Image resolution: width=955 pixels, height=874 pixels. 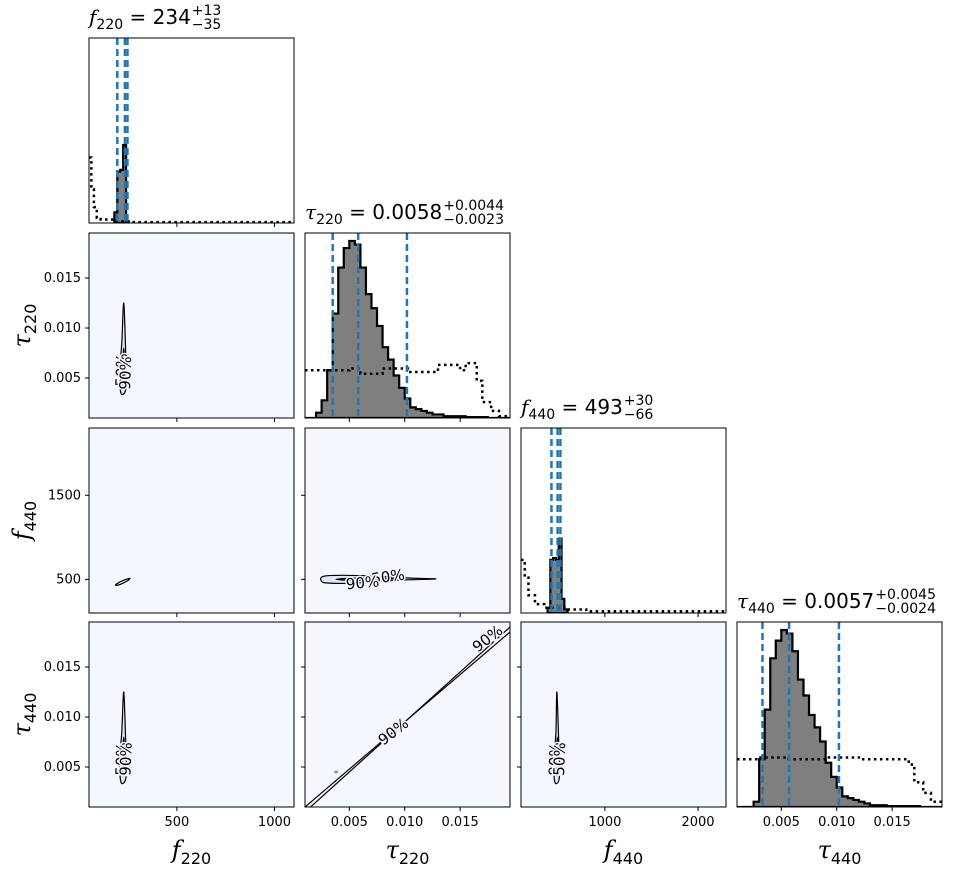 What do you see at coordinates (62, 717) in the screenshot?
I see `ytick-label-3-1: 0.010` at bounding box center [62, 717].